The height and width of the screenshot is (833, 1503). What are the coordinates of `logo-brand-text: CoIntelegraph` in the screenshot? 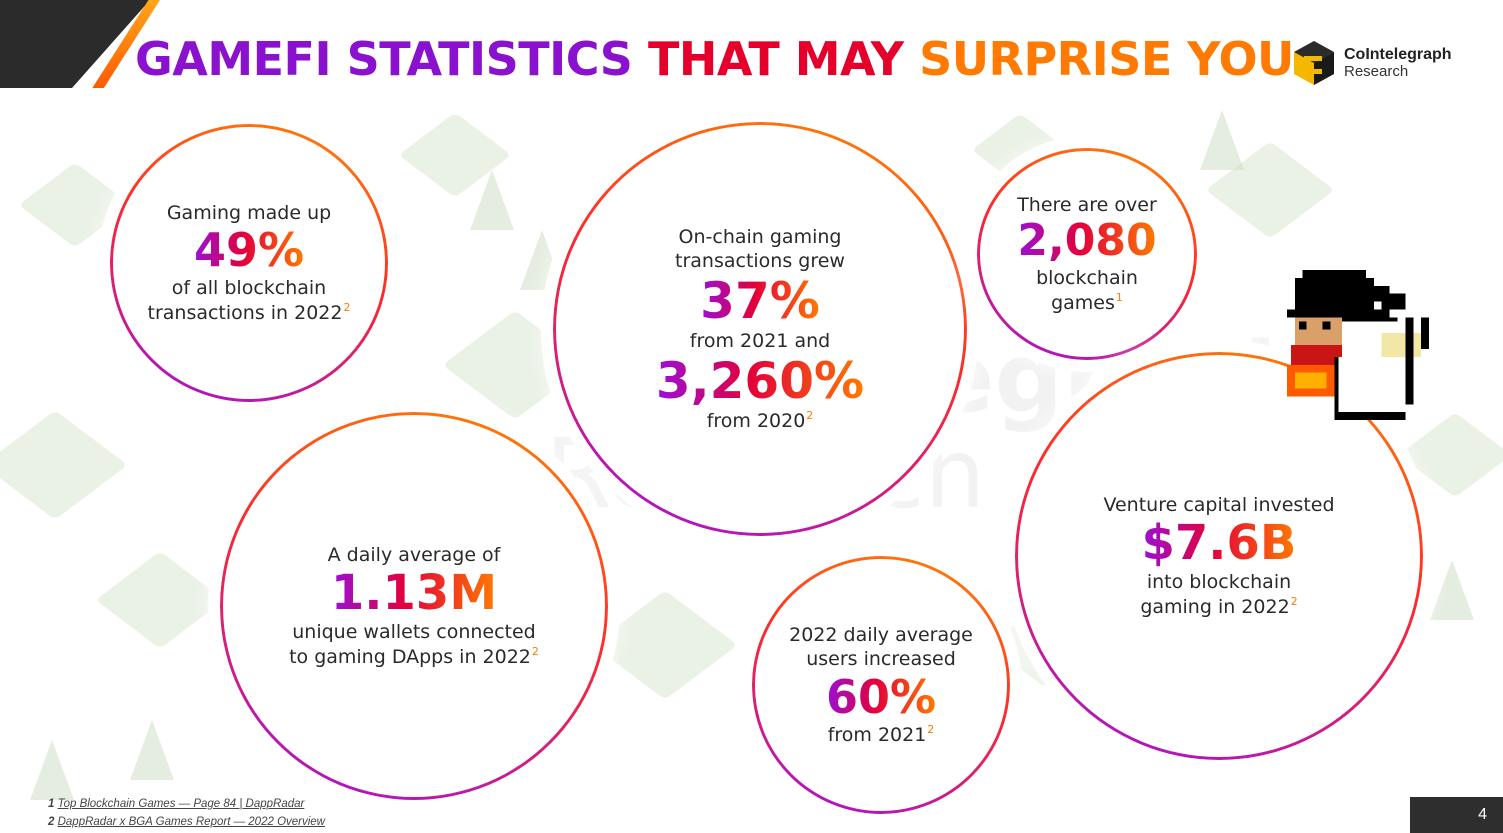 It's located at (1398, 54).